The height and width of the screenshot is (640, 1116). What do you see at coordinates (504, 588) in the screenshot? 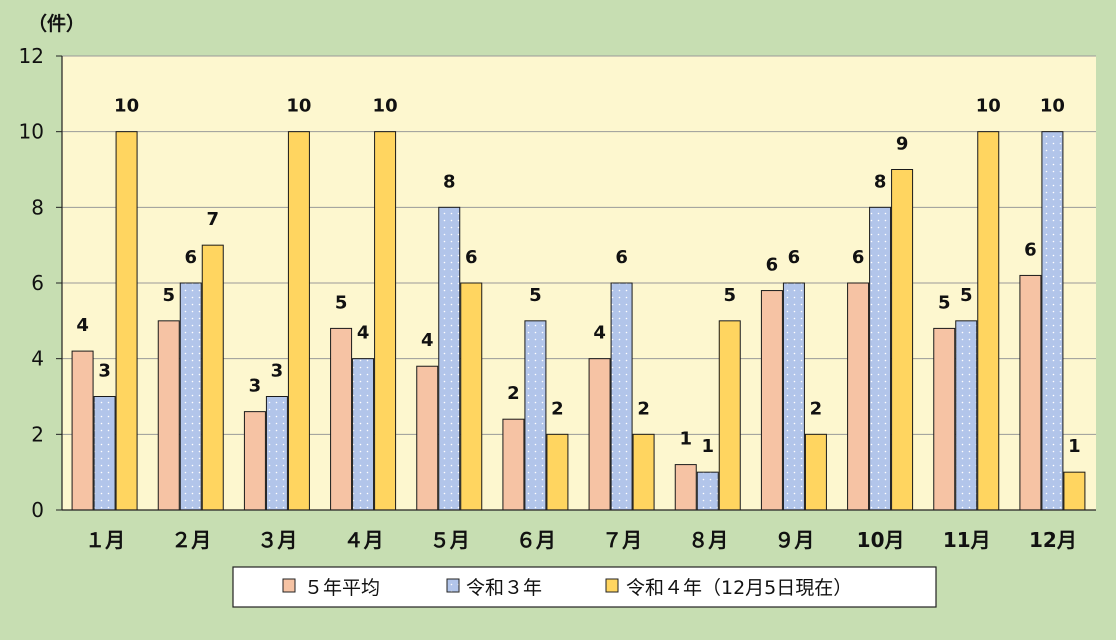
I see `legend-label-r3: 令和３年` at bounding box center [504, 588].